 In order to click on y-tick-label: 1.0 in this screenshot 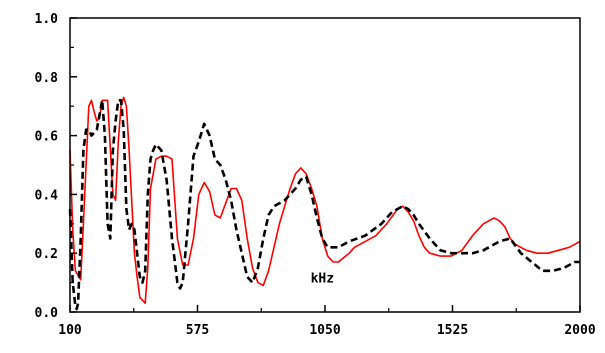, I will do `click(47, 19)`.